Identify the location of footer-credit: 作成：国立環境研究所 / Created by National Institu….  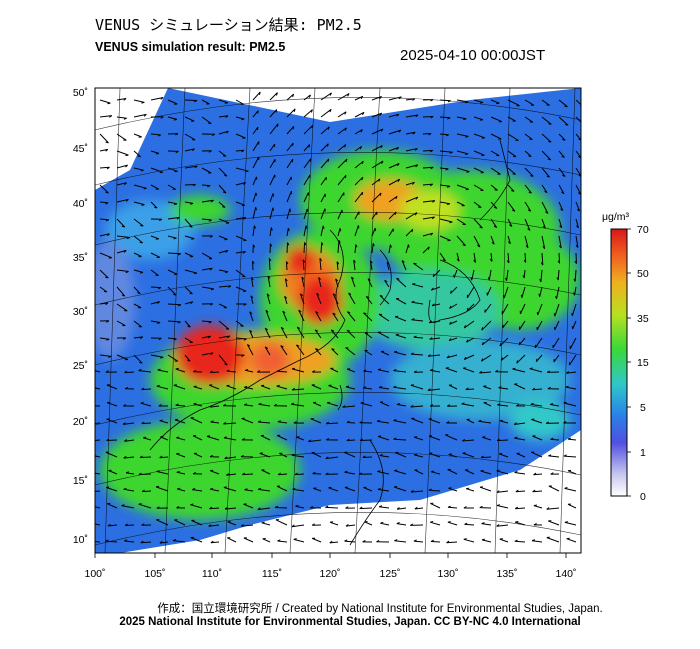
(380, 609).